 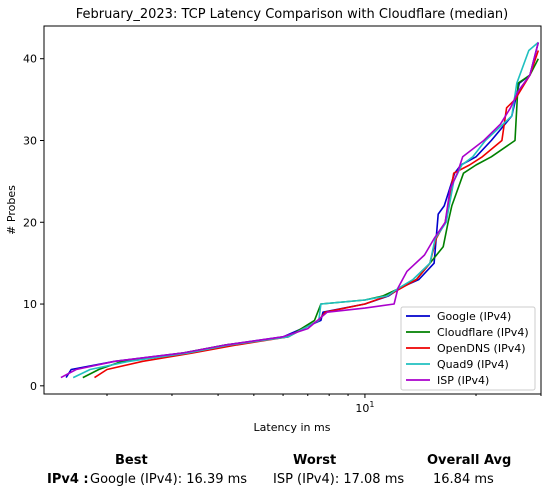 What do you see at coordinates (474, 316) in the screenshot?
I see `legend-label: Google (IPv4)` at bounding box center [474, 316].